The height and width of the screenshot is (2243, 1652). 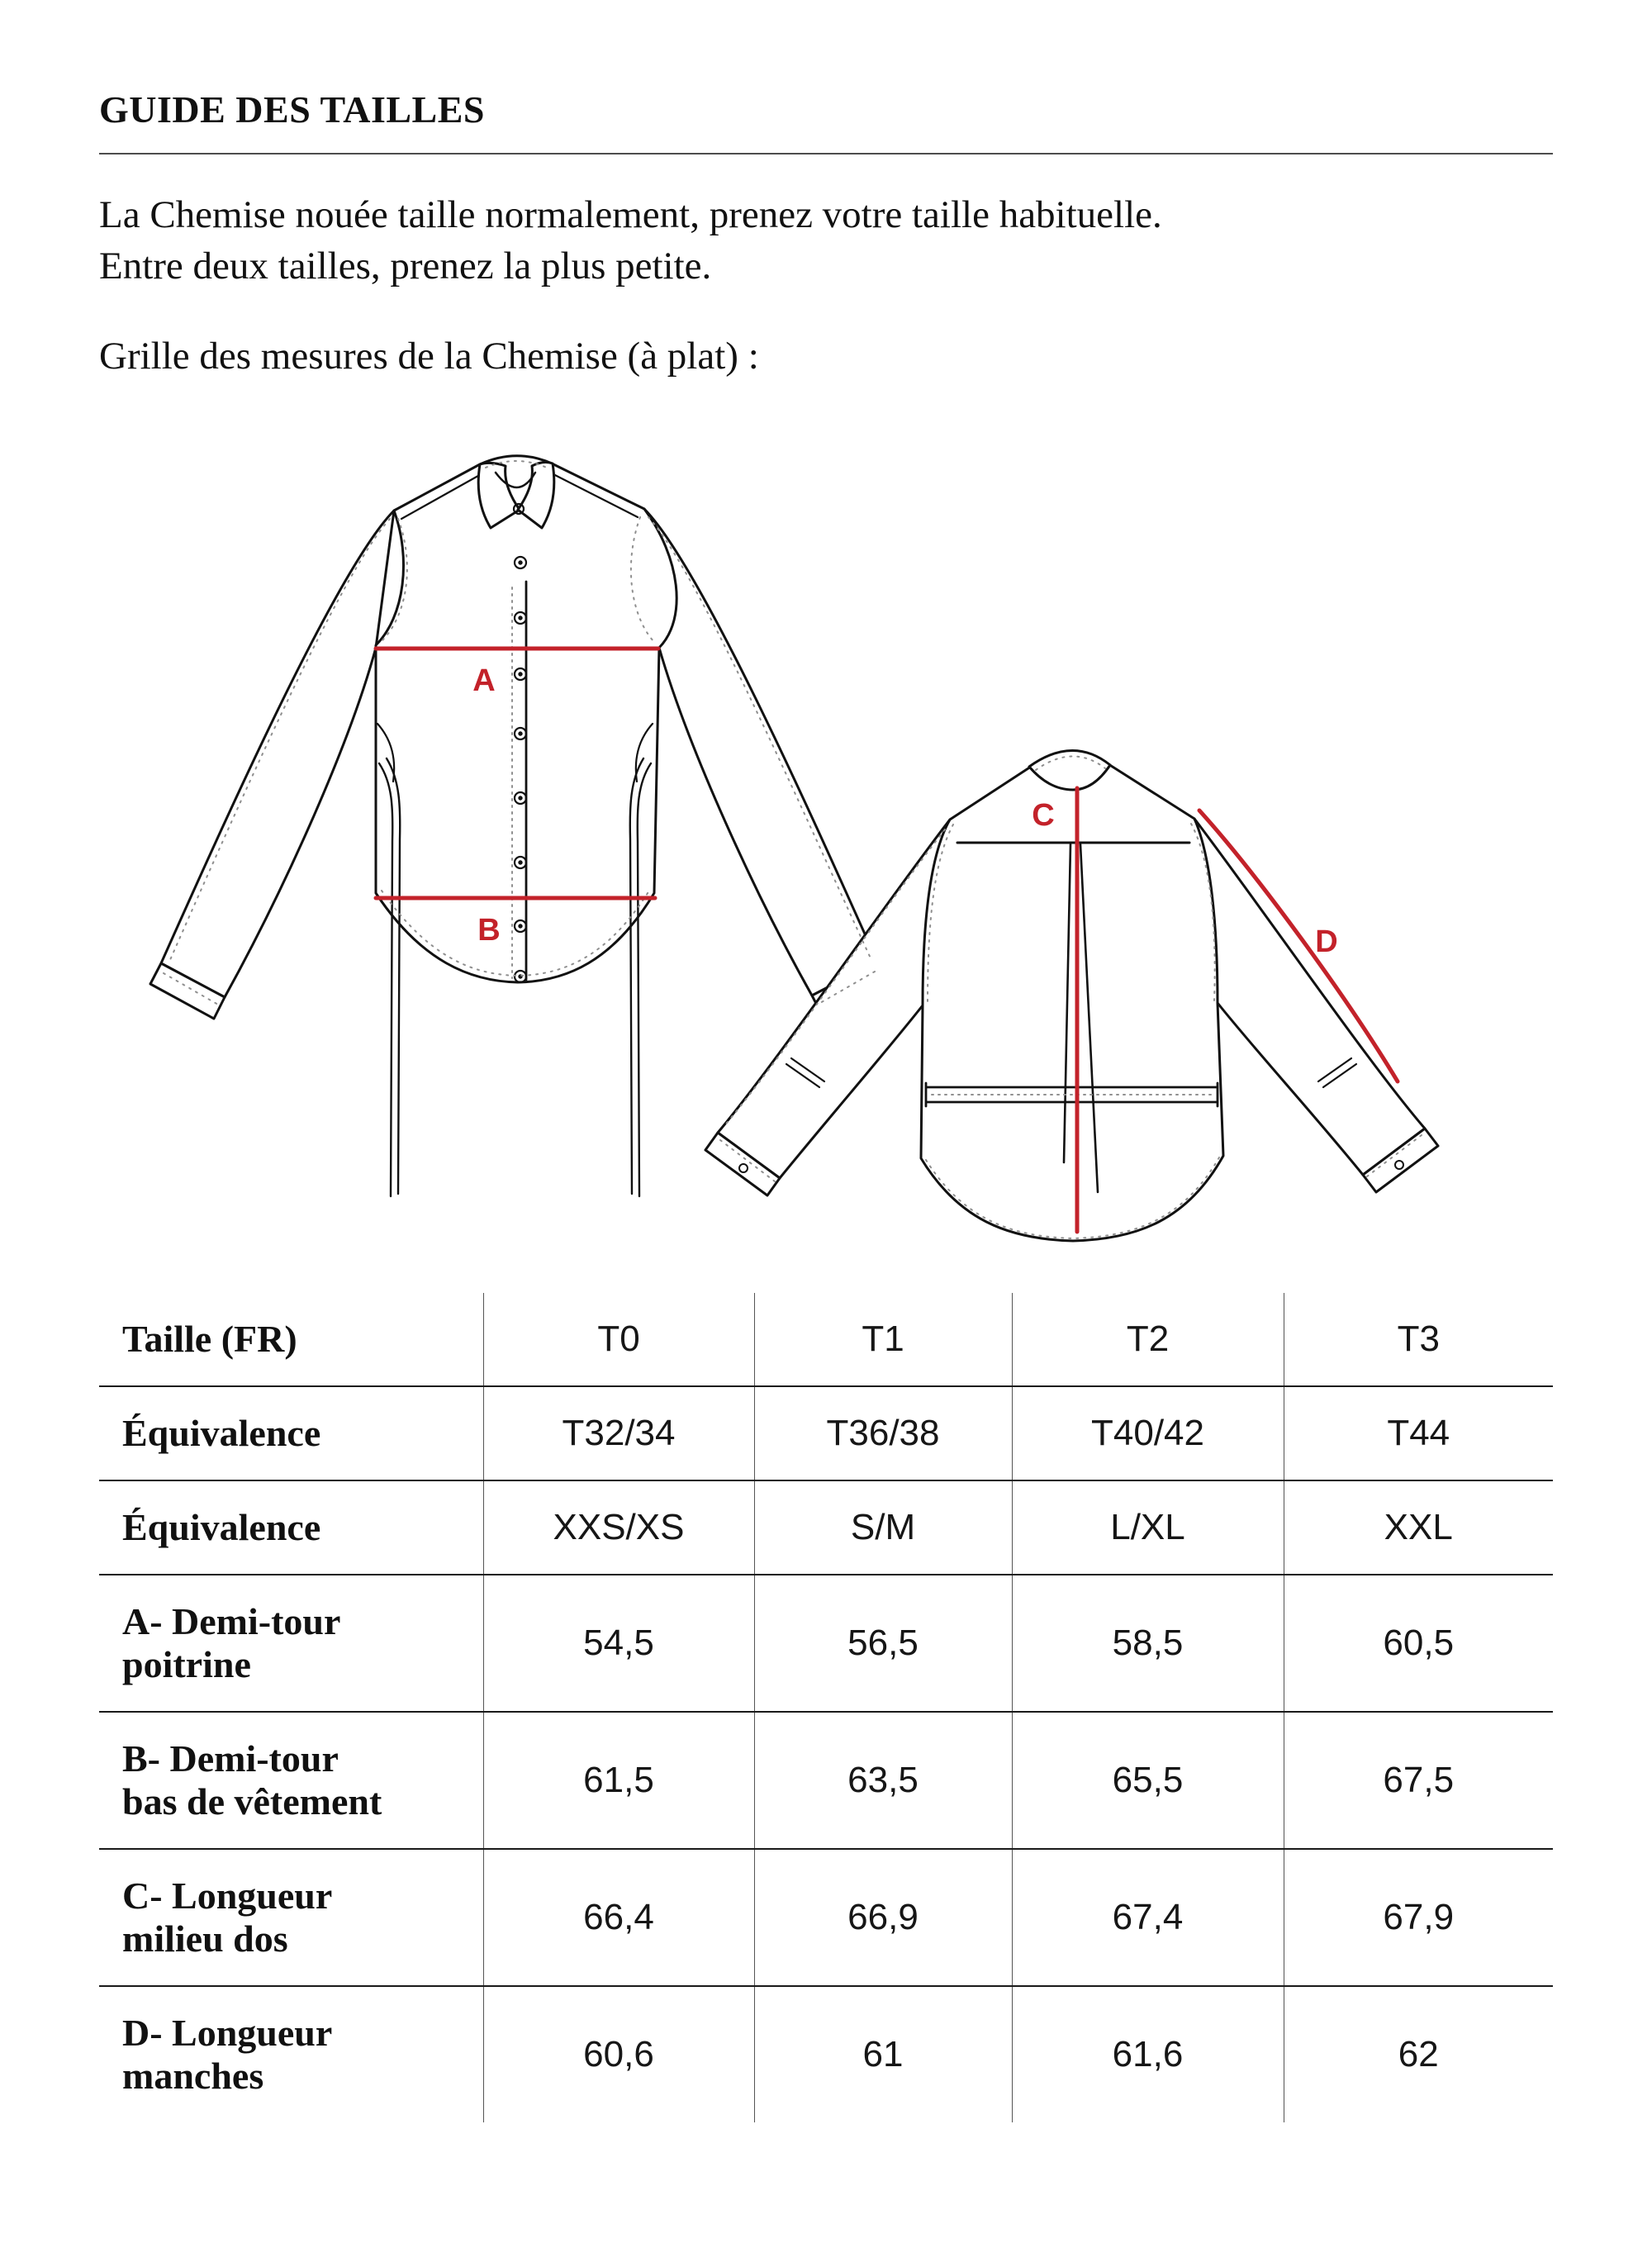 What do you see at coordinates (385, 980) in the screenshot?
I see `front-left-tie` at bounding box center [385, 980].